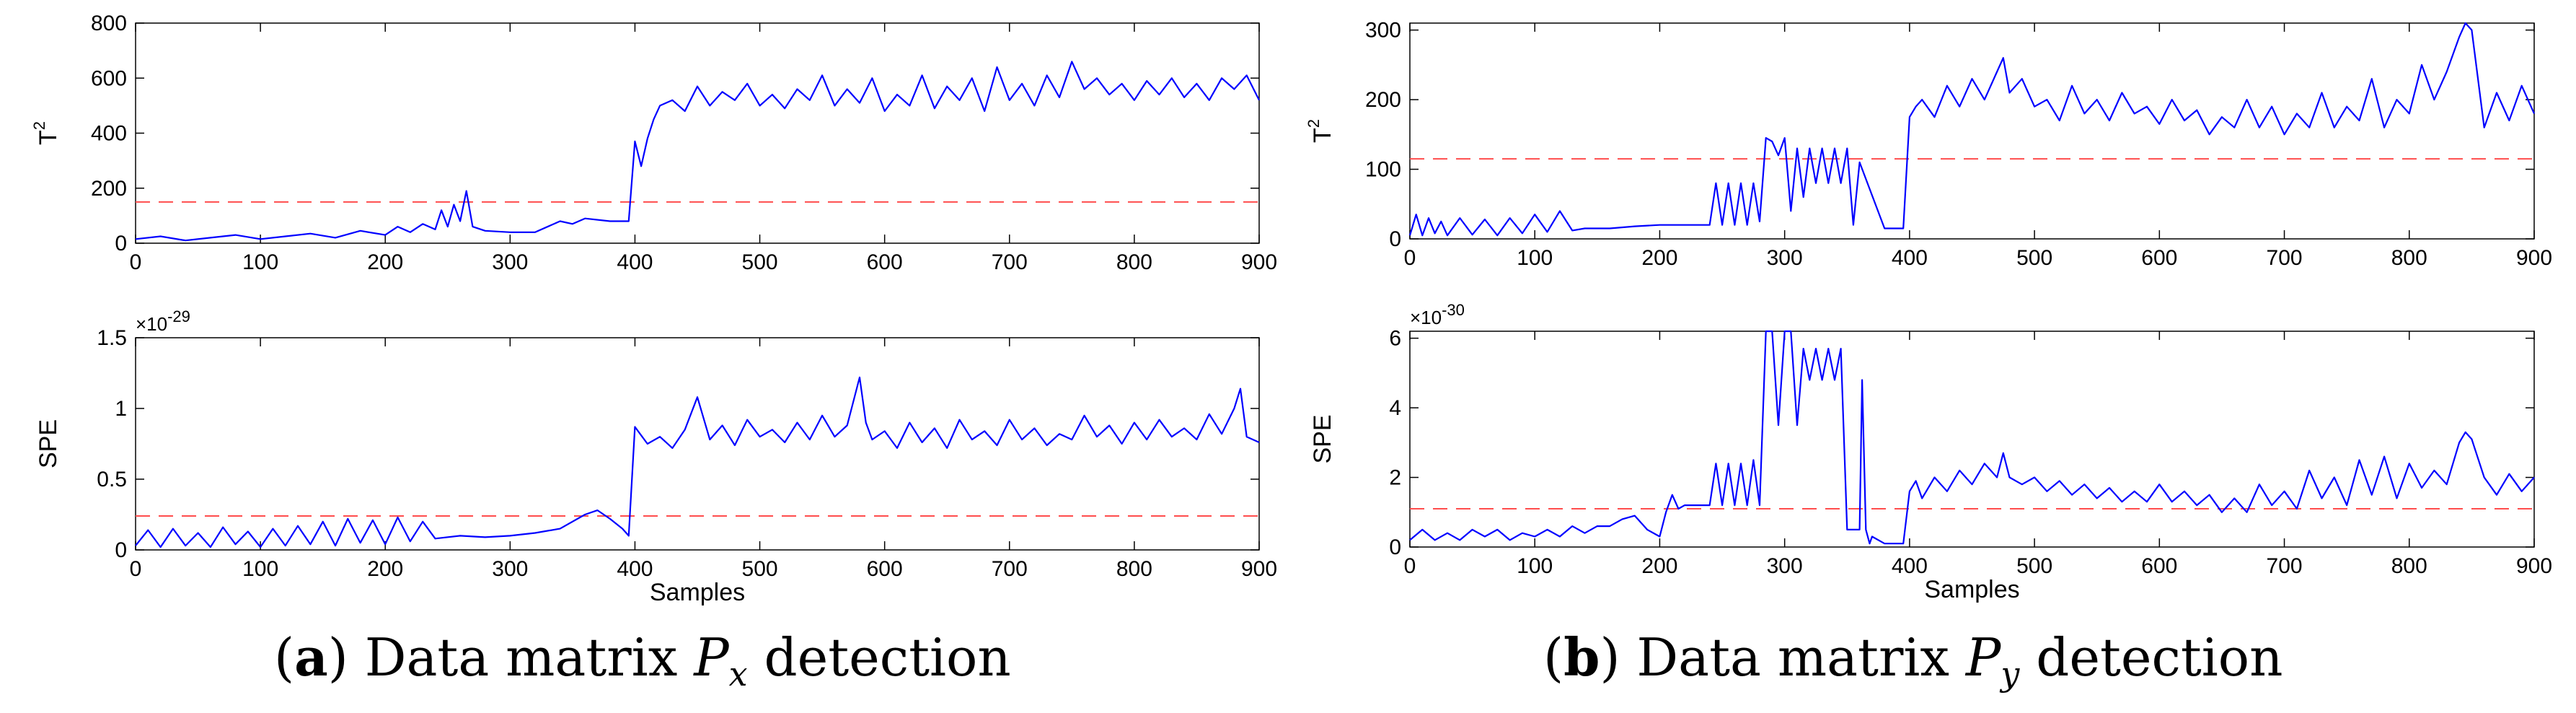  What do you see at coordinates (109, 23) in the screenshot?
I see `y-tick-label: 800` at bounding box center [109, 23].